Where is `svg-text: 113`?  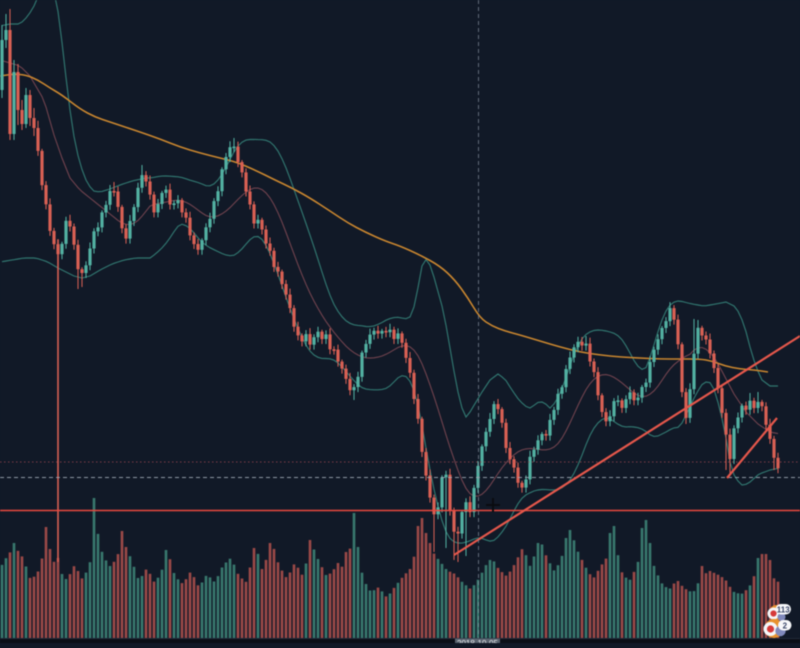 svg-text: 113 is located at coordinates (783, 609).